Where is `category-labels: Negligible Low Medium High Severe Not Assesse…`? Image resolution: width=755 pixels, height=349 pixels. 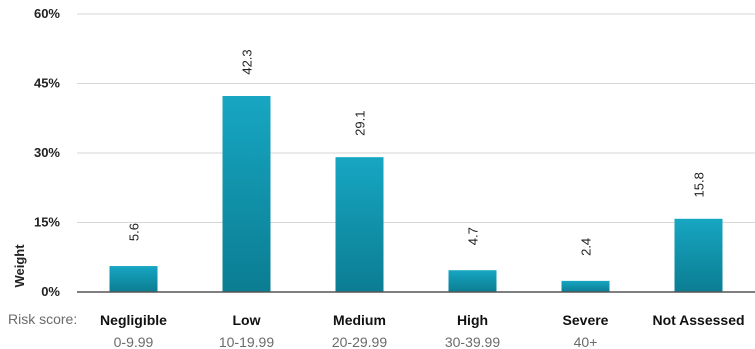
category-labels: Negligible Low Medium High Severe Not Assesse… is located at coordinates (422, 320).